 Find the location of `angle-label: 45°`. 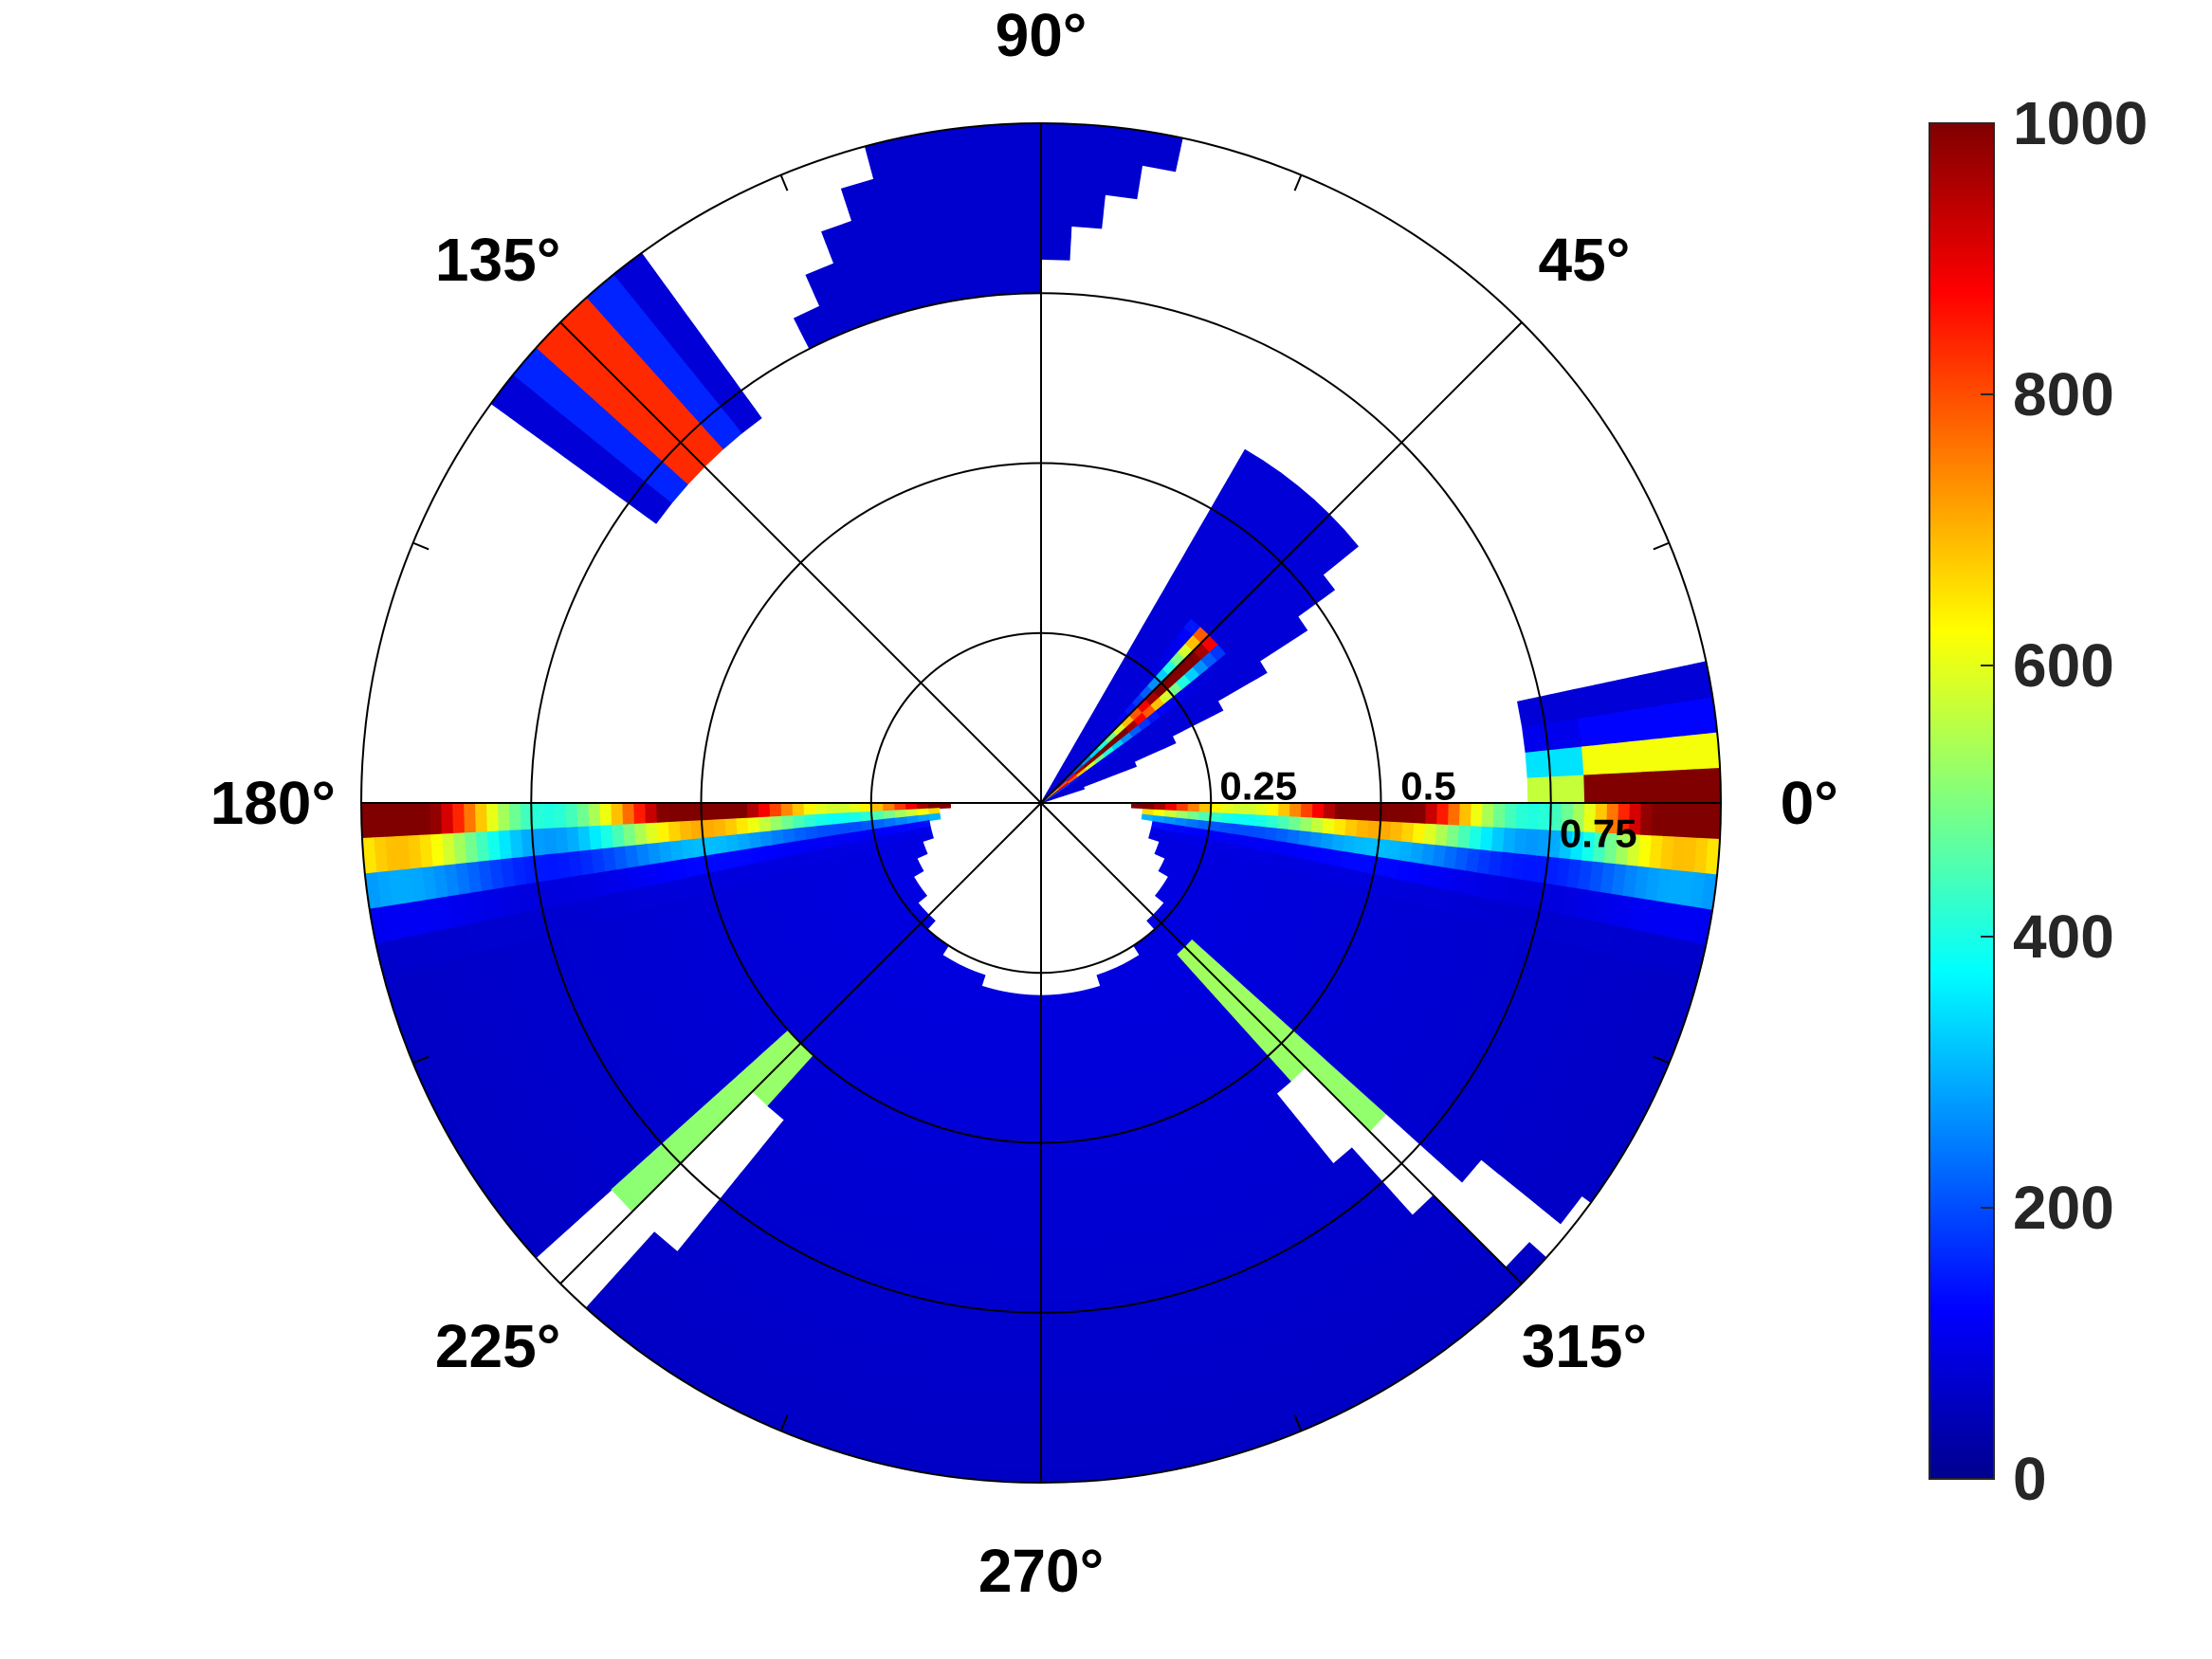

angle-label: 45° is located at coordinates (1585, 260).